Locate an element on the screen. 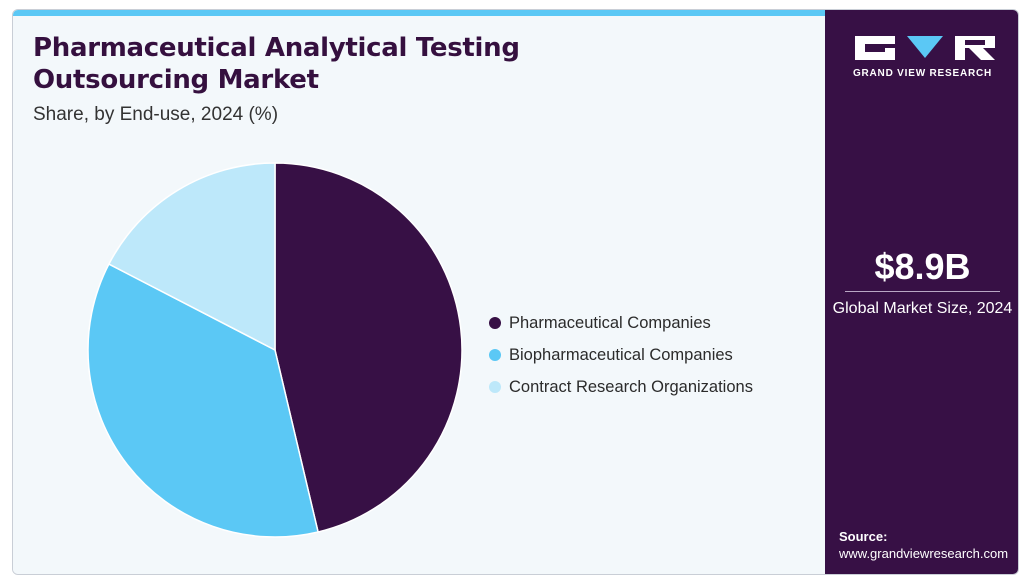  source-url: www.grandviewresearch.com is located at coordinates (924, 553).